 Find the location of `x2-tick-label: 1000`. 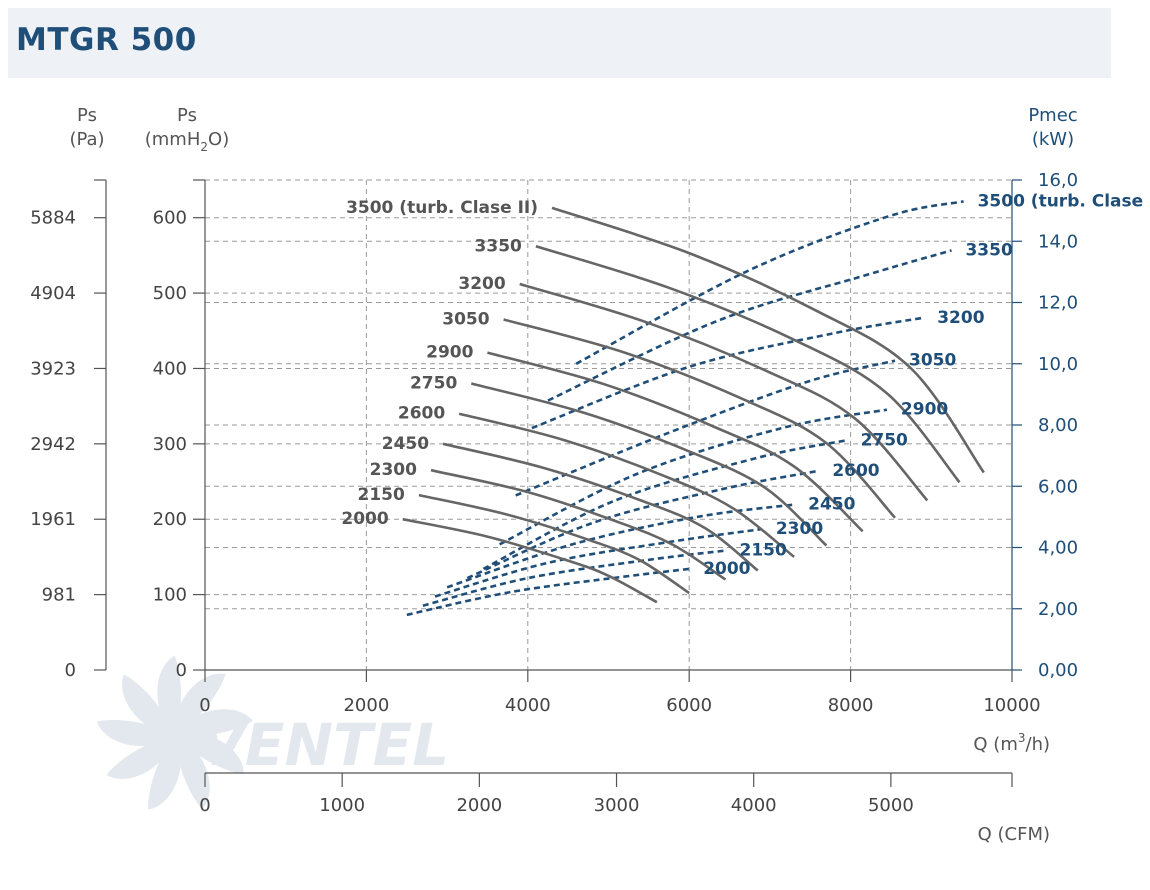

x2-tick-label: 1000 is located at coordinates (342, 805).